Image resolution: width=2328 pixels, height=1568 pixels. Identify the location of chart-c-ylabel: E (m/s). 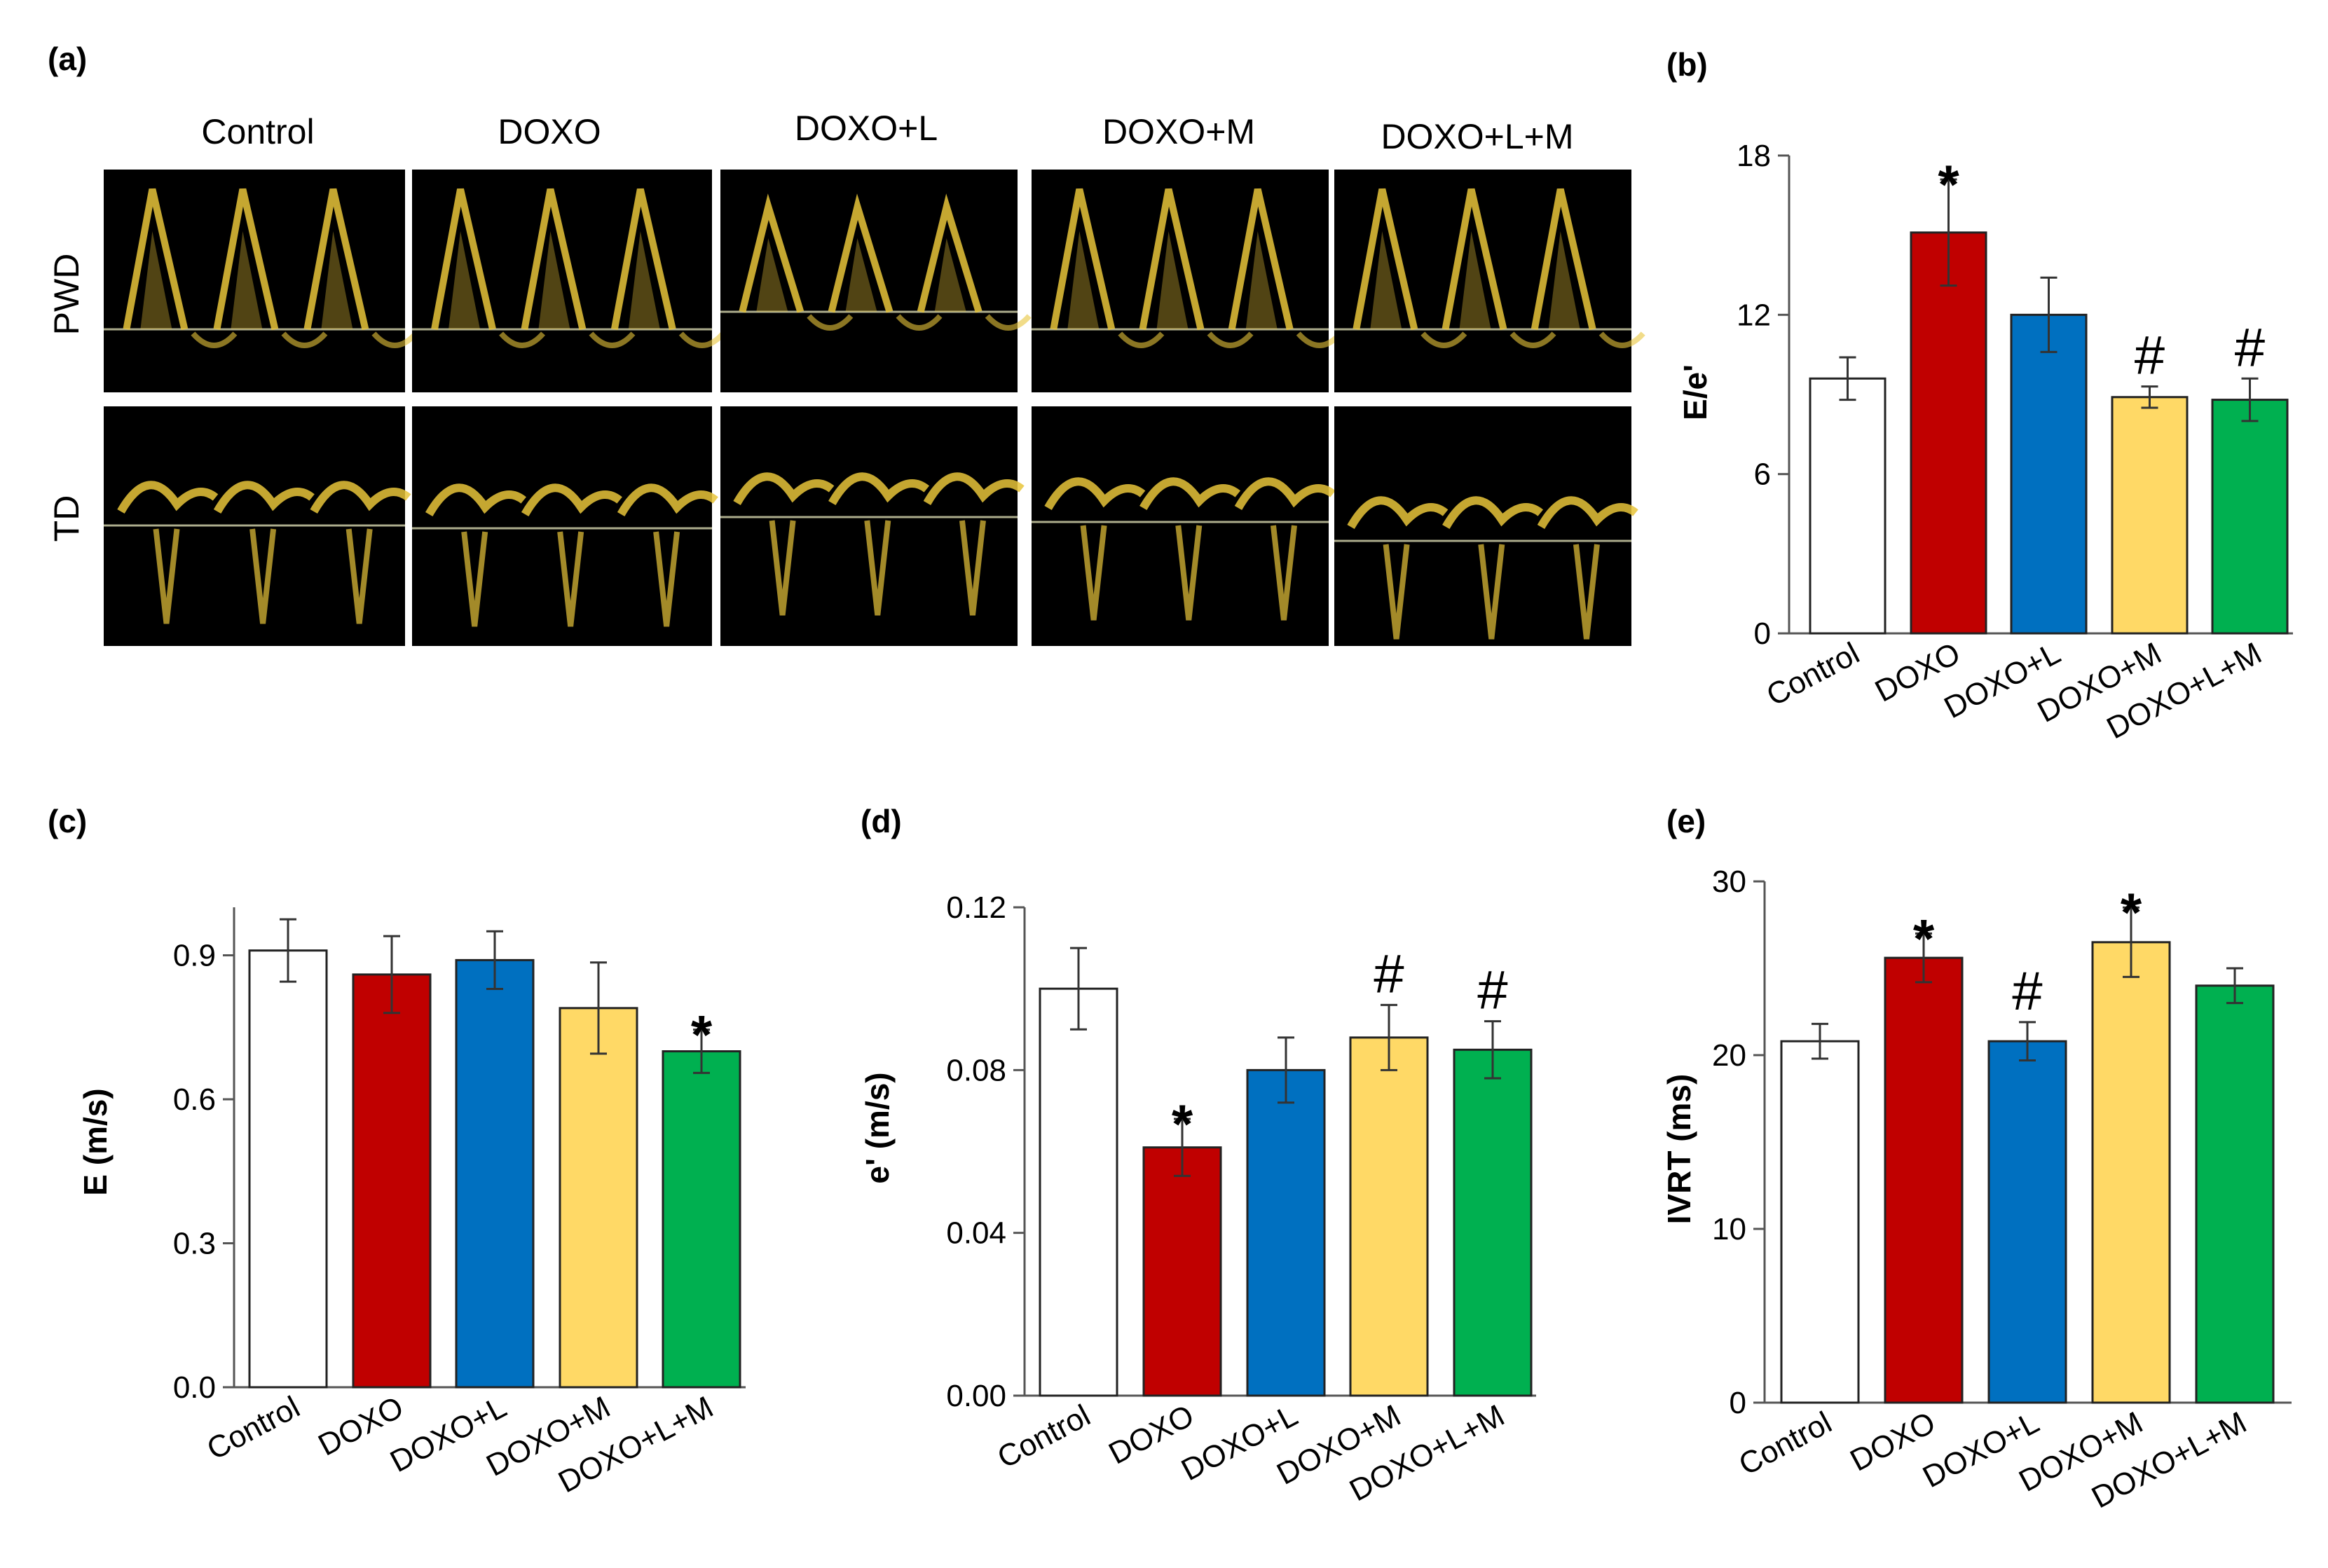
(96, 1141).